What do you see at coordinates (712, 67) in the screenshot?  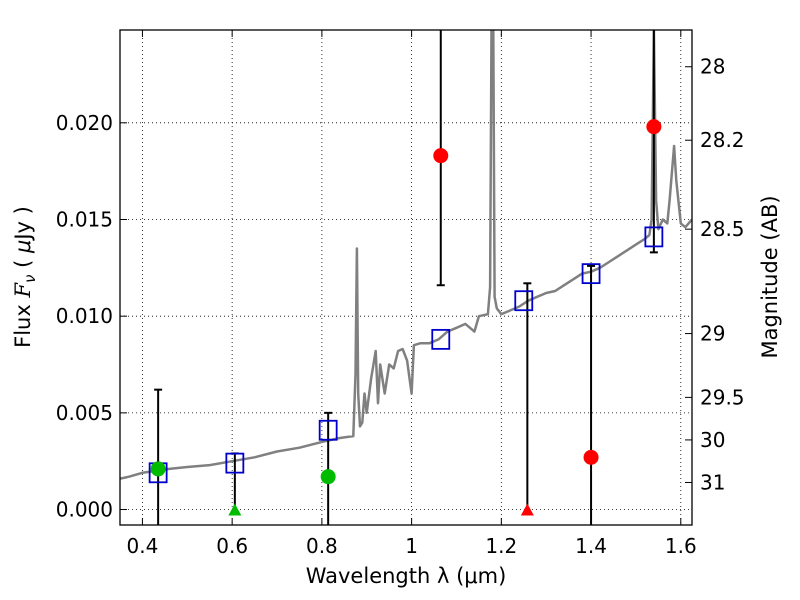 I see `y2-tick-label: 28` at bounding box center [712, 67].